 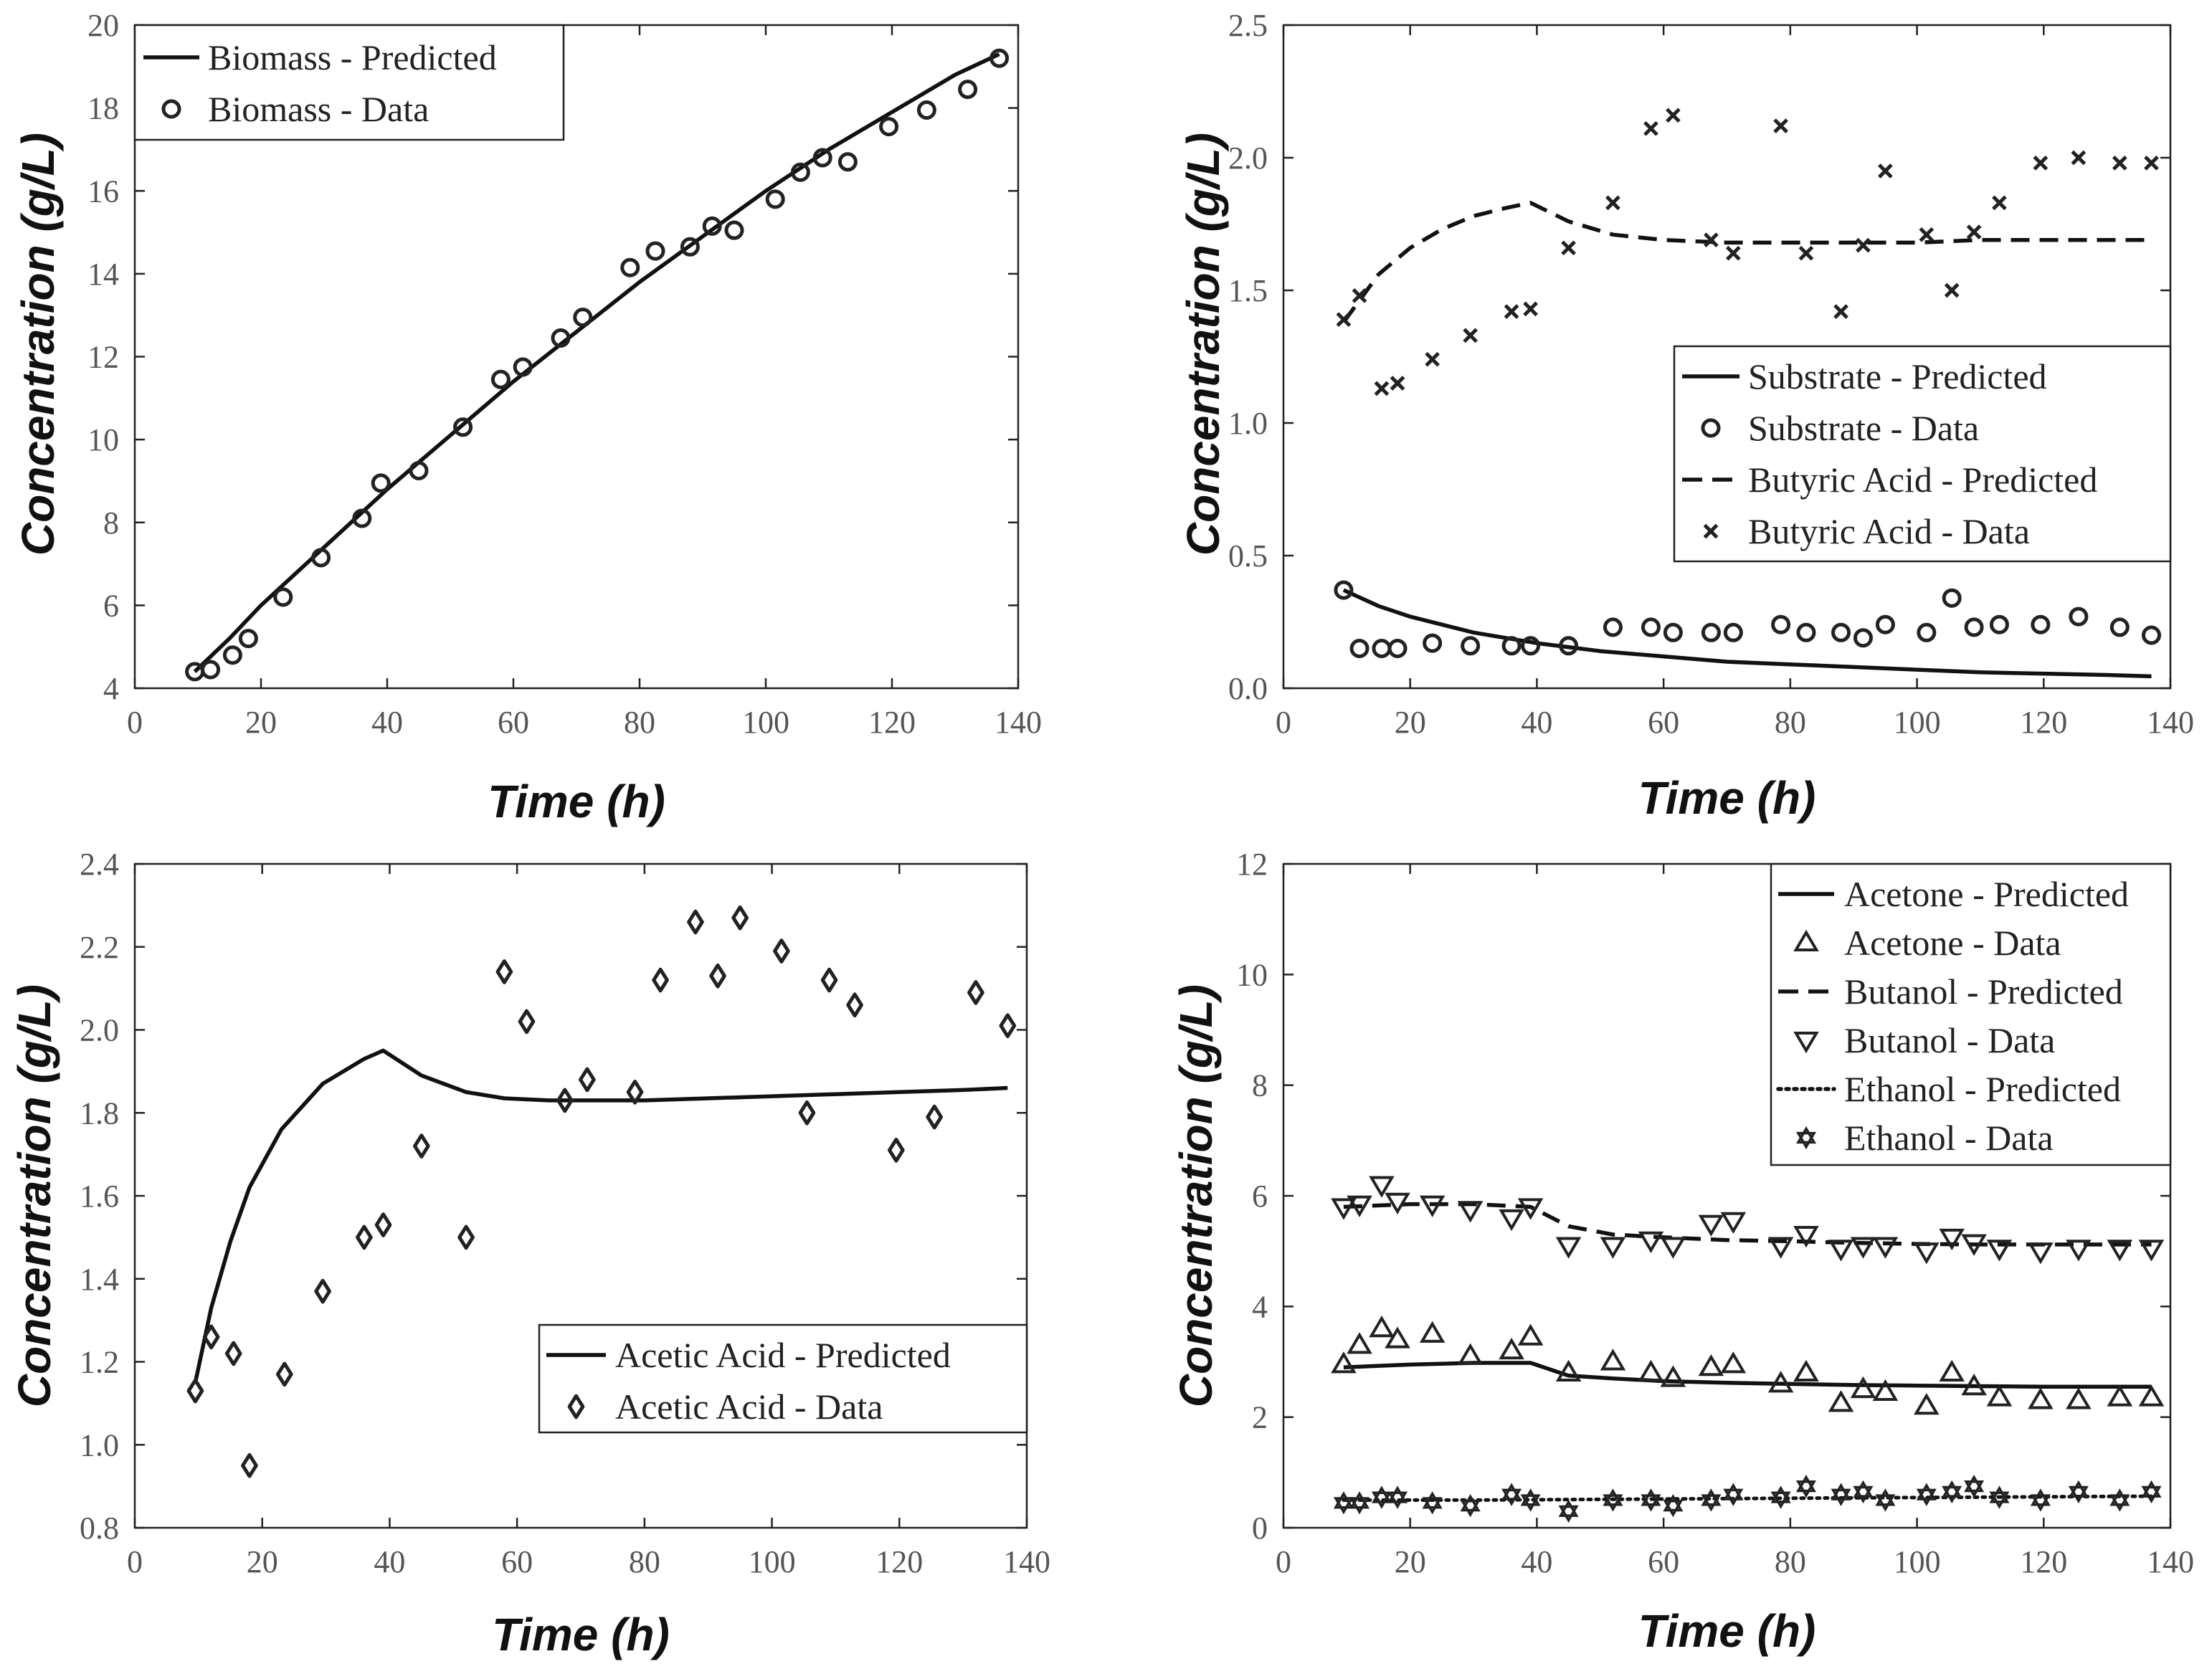 I want to click on series-line-acetic-acid-predicted, so click(x=600, y=1215).